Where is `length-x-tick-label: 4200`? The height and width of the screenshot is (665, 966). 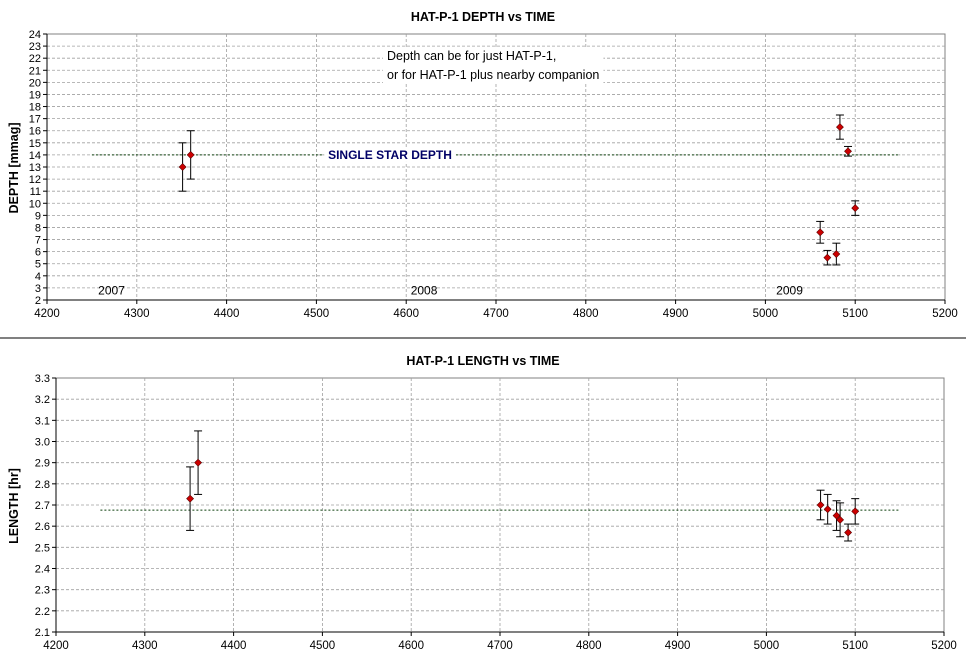 length-x-tick-label: 4200 is located at coordinates (56, 646).